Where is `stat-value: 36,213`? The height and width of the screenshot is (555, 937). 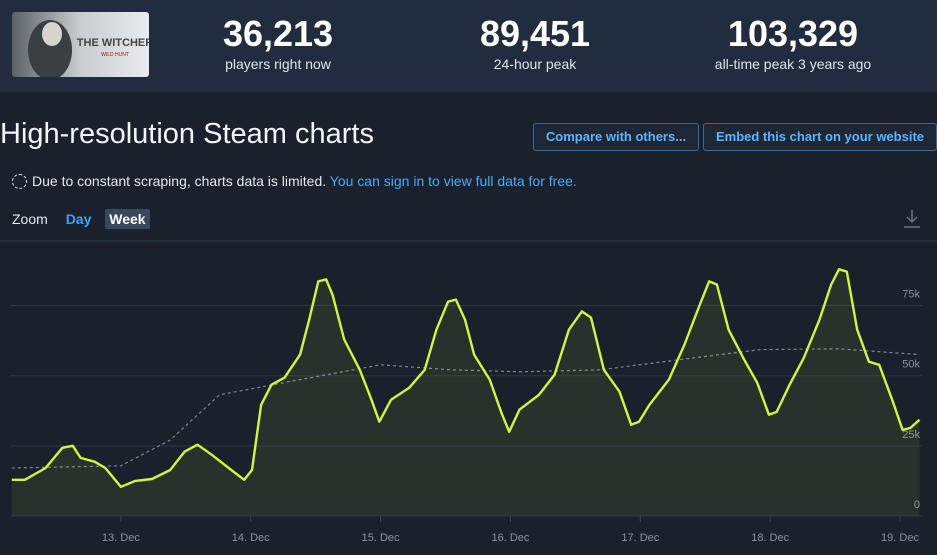
stat-value: 36,213 is located at coordinates (278, 33).